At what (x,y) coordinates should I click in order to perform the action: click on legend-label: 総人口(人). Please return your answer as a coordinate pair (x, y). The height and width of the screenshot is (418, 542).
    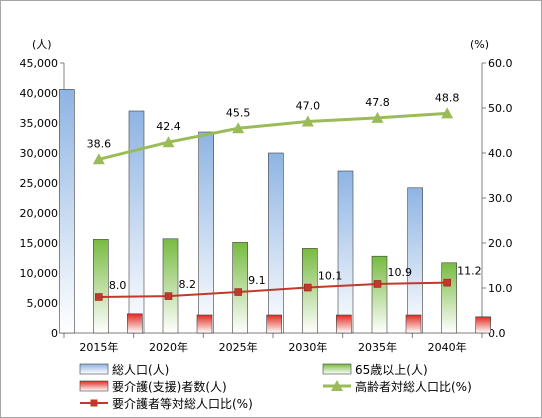
    Looking at the image, I should click on (140, 370).